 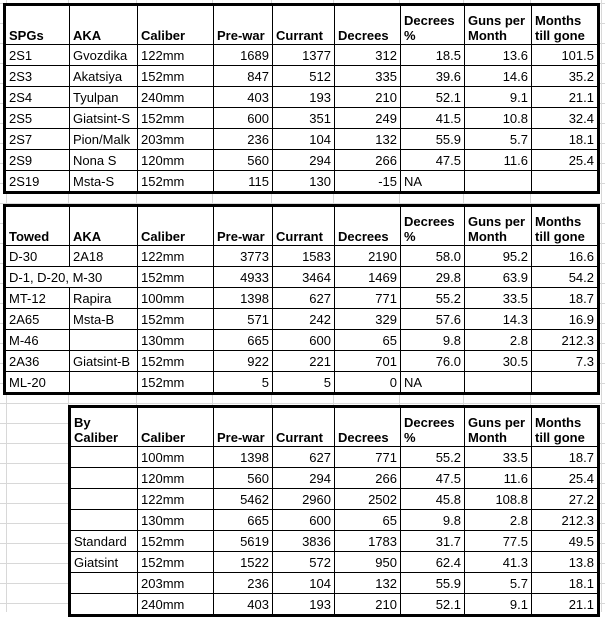 What do you see at coordinates (243, 97) in the screenshot?
I see `cell: 403` at bounding box center [243, 97].